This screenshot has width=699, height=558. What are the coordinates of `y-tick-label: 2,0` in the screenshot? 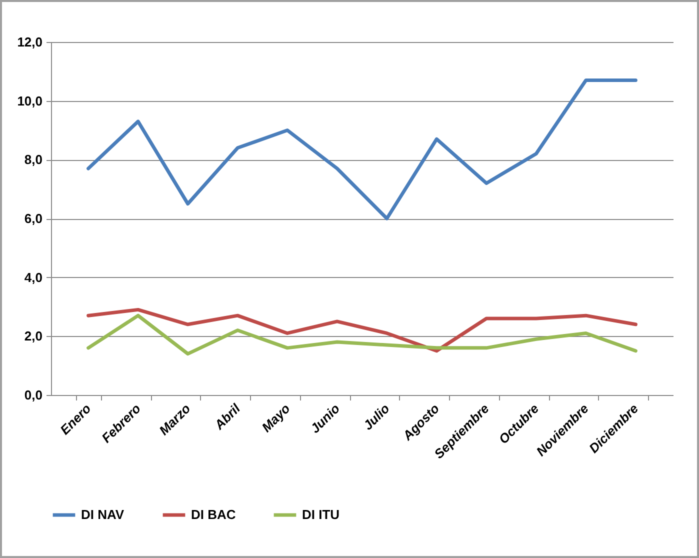 It's located at (33, 336).